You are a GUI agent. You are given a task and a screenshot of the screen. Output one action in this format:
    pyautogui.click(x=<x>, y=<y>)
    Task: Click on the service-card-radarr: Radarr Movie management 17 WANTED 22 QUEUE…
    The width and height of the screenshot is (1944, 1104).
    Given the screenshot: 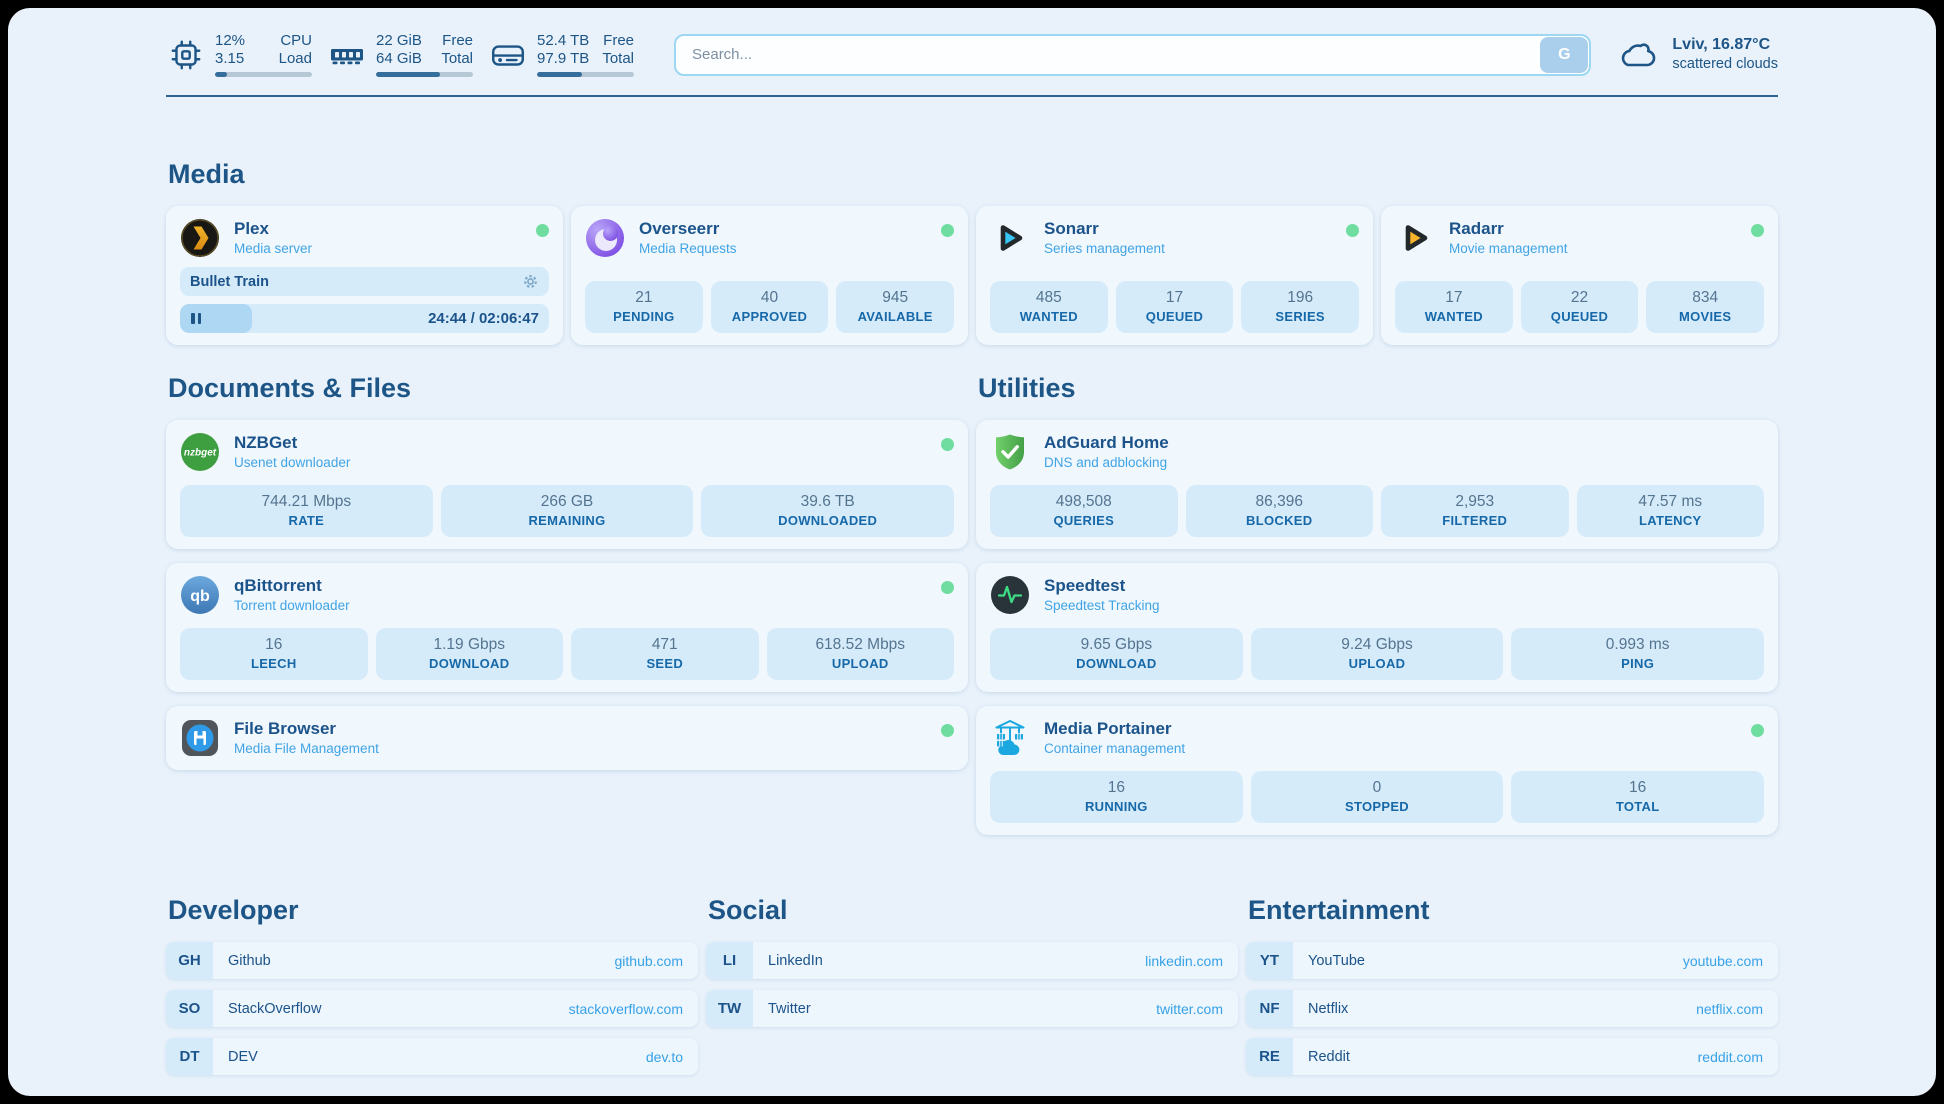 What is the action you would take?
    pyautogui.click(x=1579, y=275)
    